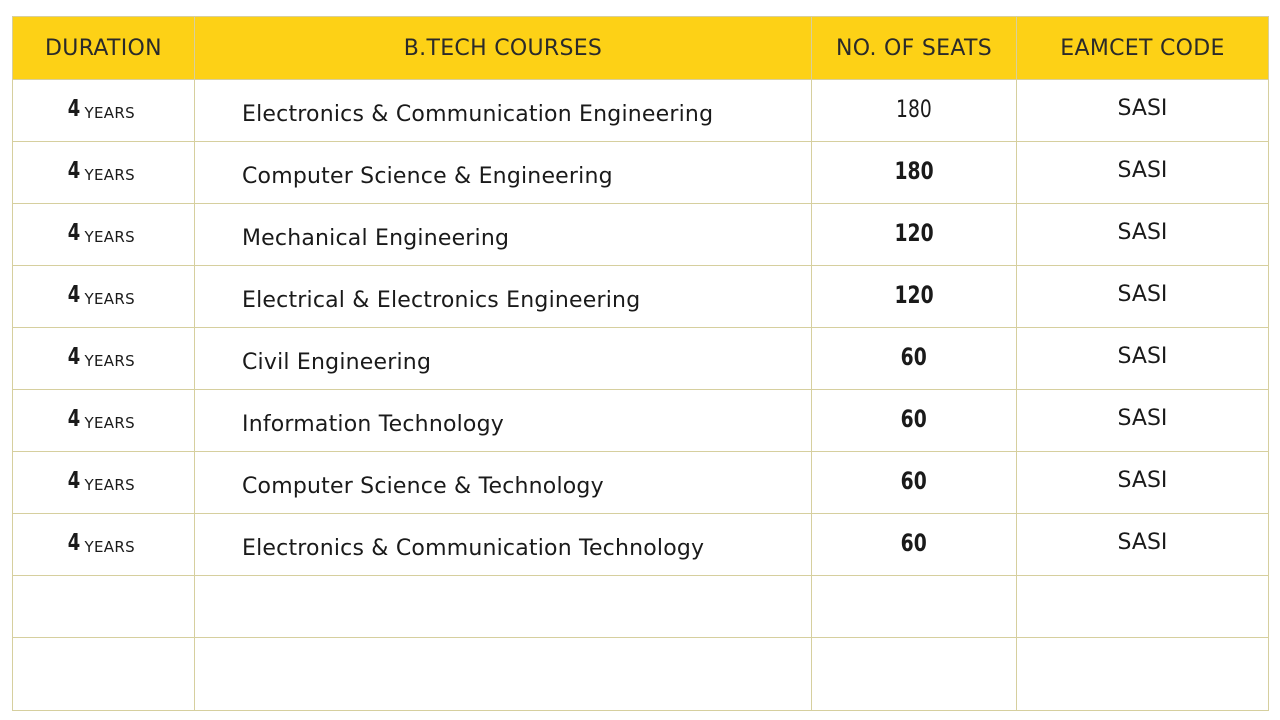 The width and height of the screenshot is (1280, 720). What do you see at coordinates (337, 362) in the screenshot?
I see `course-name: Civil Engineering` at bounding box center [337, 362].